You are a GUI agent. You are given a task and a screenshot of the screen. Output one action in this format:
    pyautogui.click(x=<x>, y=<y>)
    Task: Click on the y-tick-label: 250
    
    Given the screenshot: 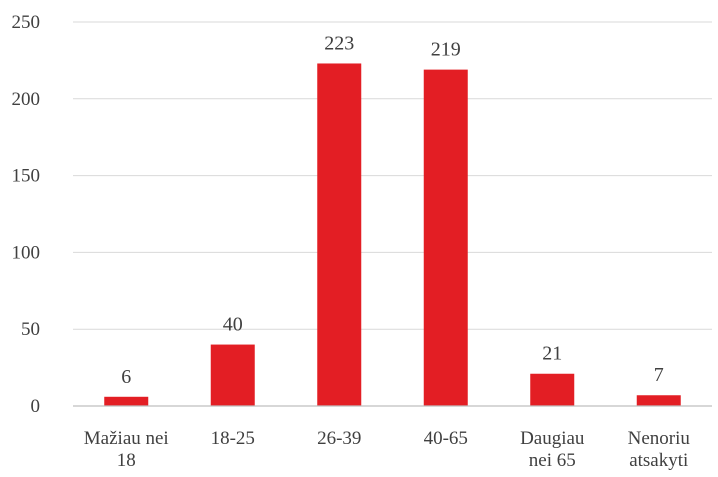 What is the action you would take?
    pyautogui.click(x=26, y=22)
    